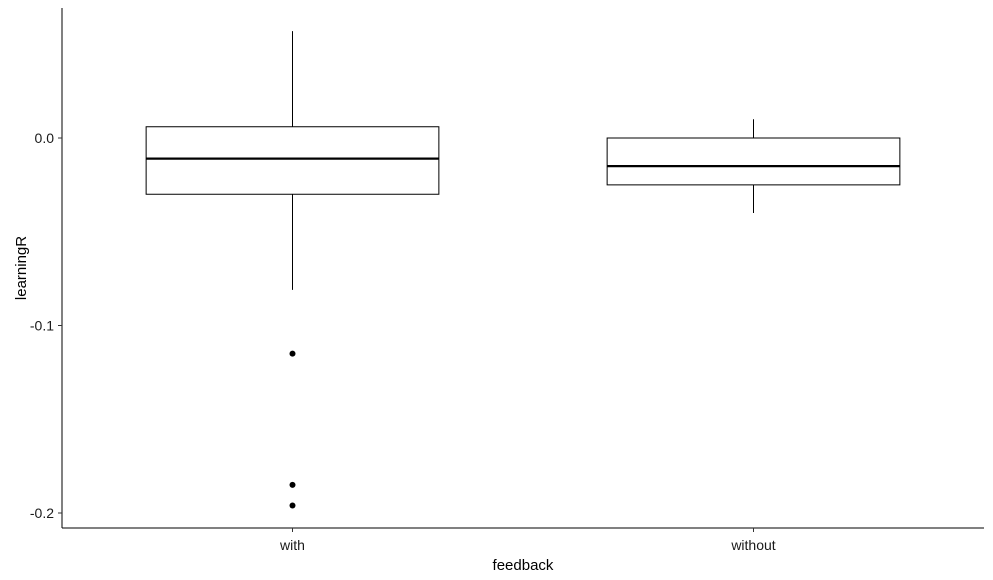 The image size is (993, 580). What do you see at coordinates (42, 513) in the screenshot?
I see `y-tick-label: -0.2` at bounding box center [42, 513].